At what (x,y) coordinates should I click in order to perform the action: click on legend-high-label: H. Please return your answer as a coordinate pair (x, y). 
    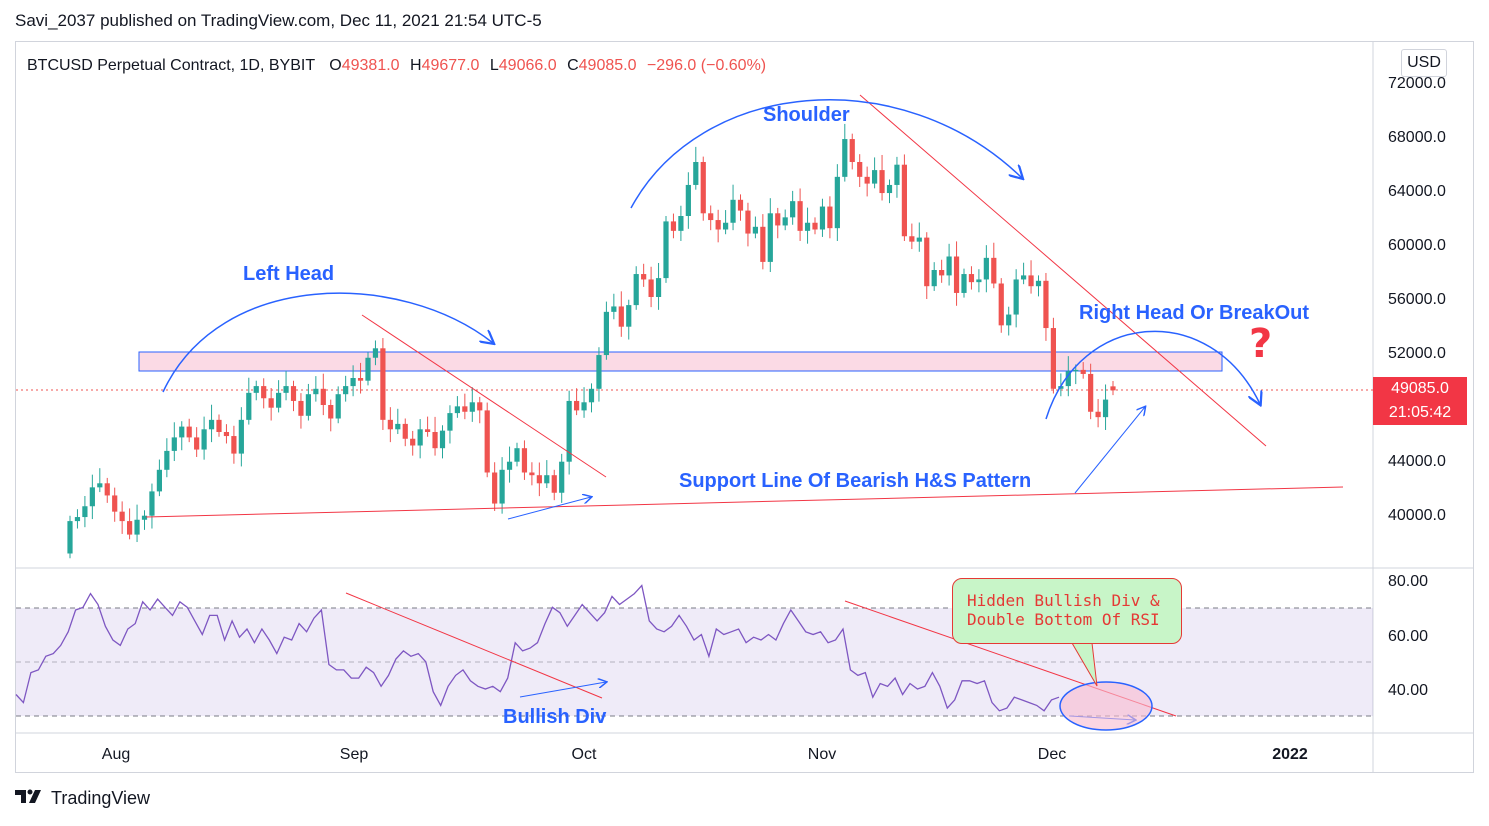
    Looking at the image, I should click on (416, 65).